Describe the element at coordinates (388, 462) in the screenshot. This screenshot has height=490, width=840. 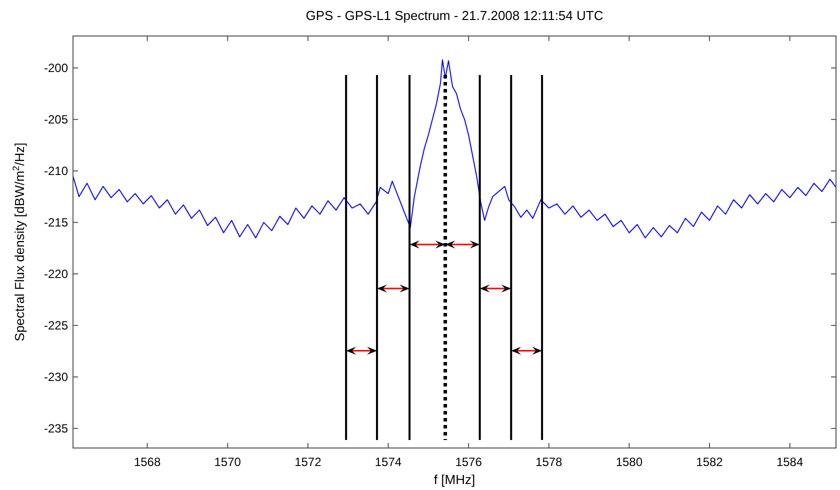
I see `x-tick-label: 1574` at that location.